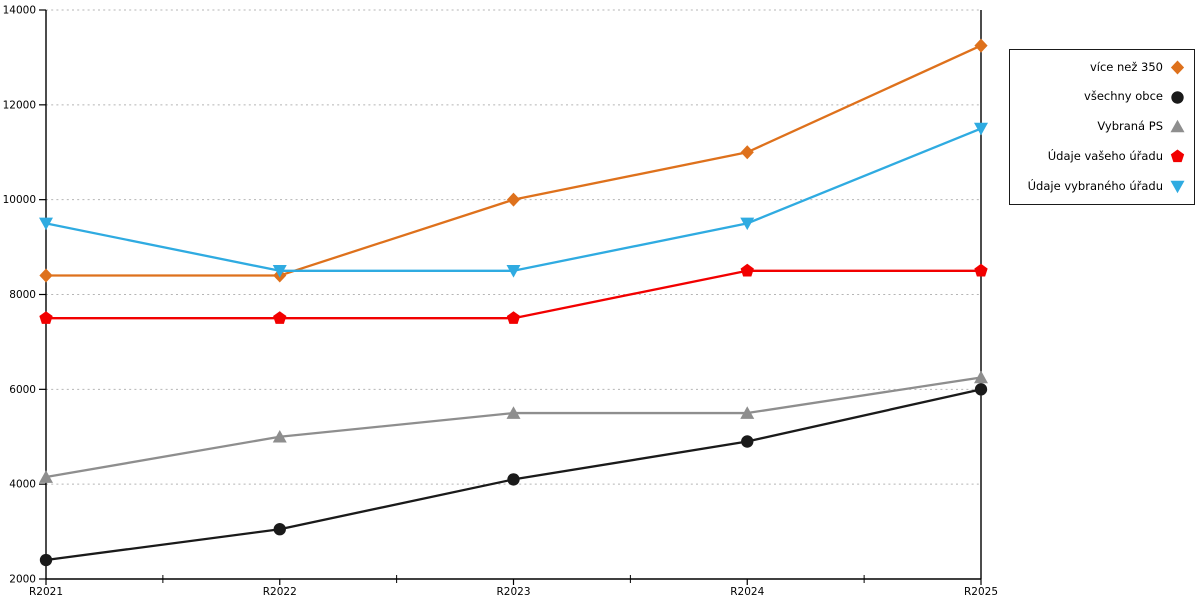 This screenshot has width=1200, height=600. What do you see at coordinates (22, 485) in the screenshot?
I see `y-axis-tick-label: 4000` at bounding box center [22, 485].